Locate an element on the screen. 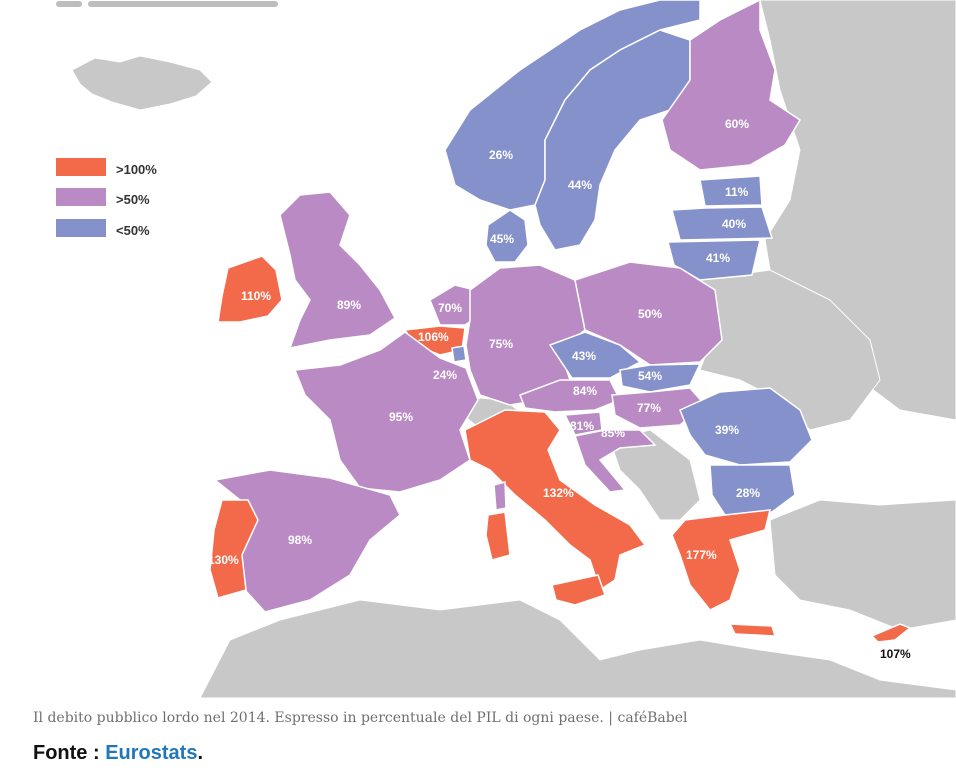 The height and width of the screenshot is (774, 956). sicily-shape is located at coordinates (578, 590).